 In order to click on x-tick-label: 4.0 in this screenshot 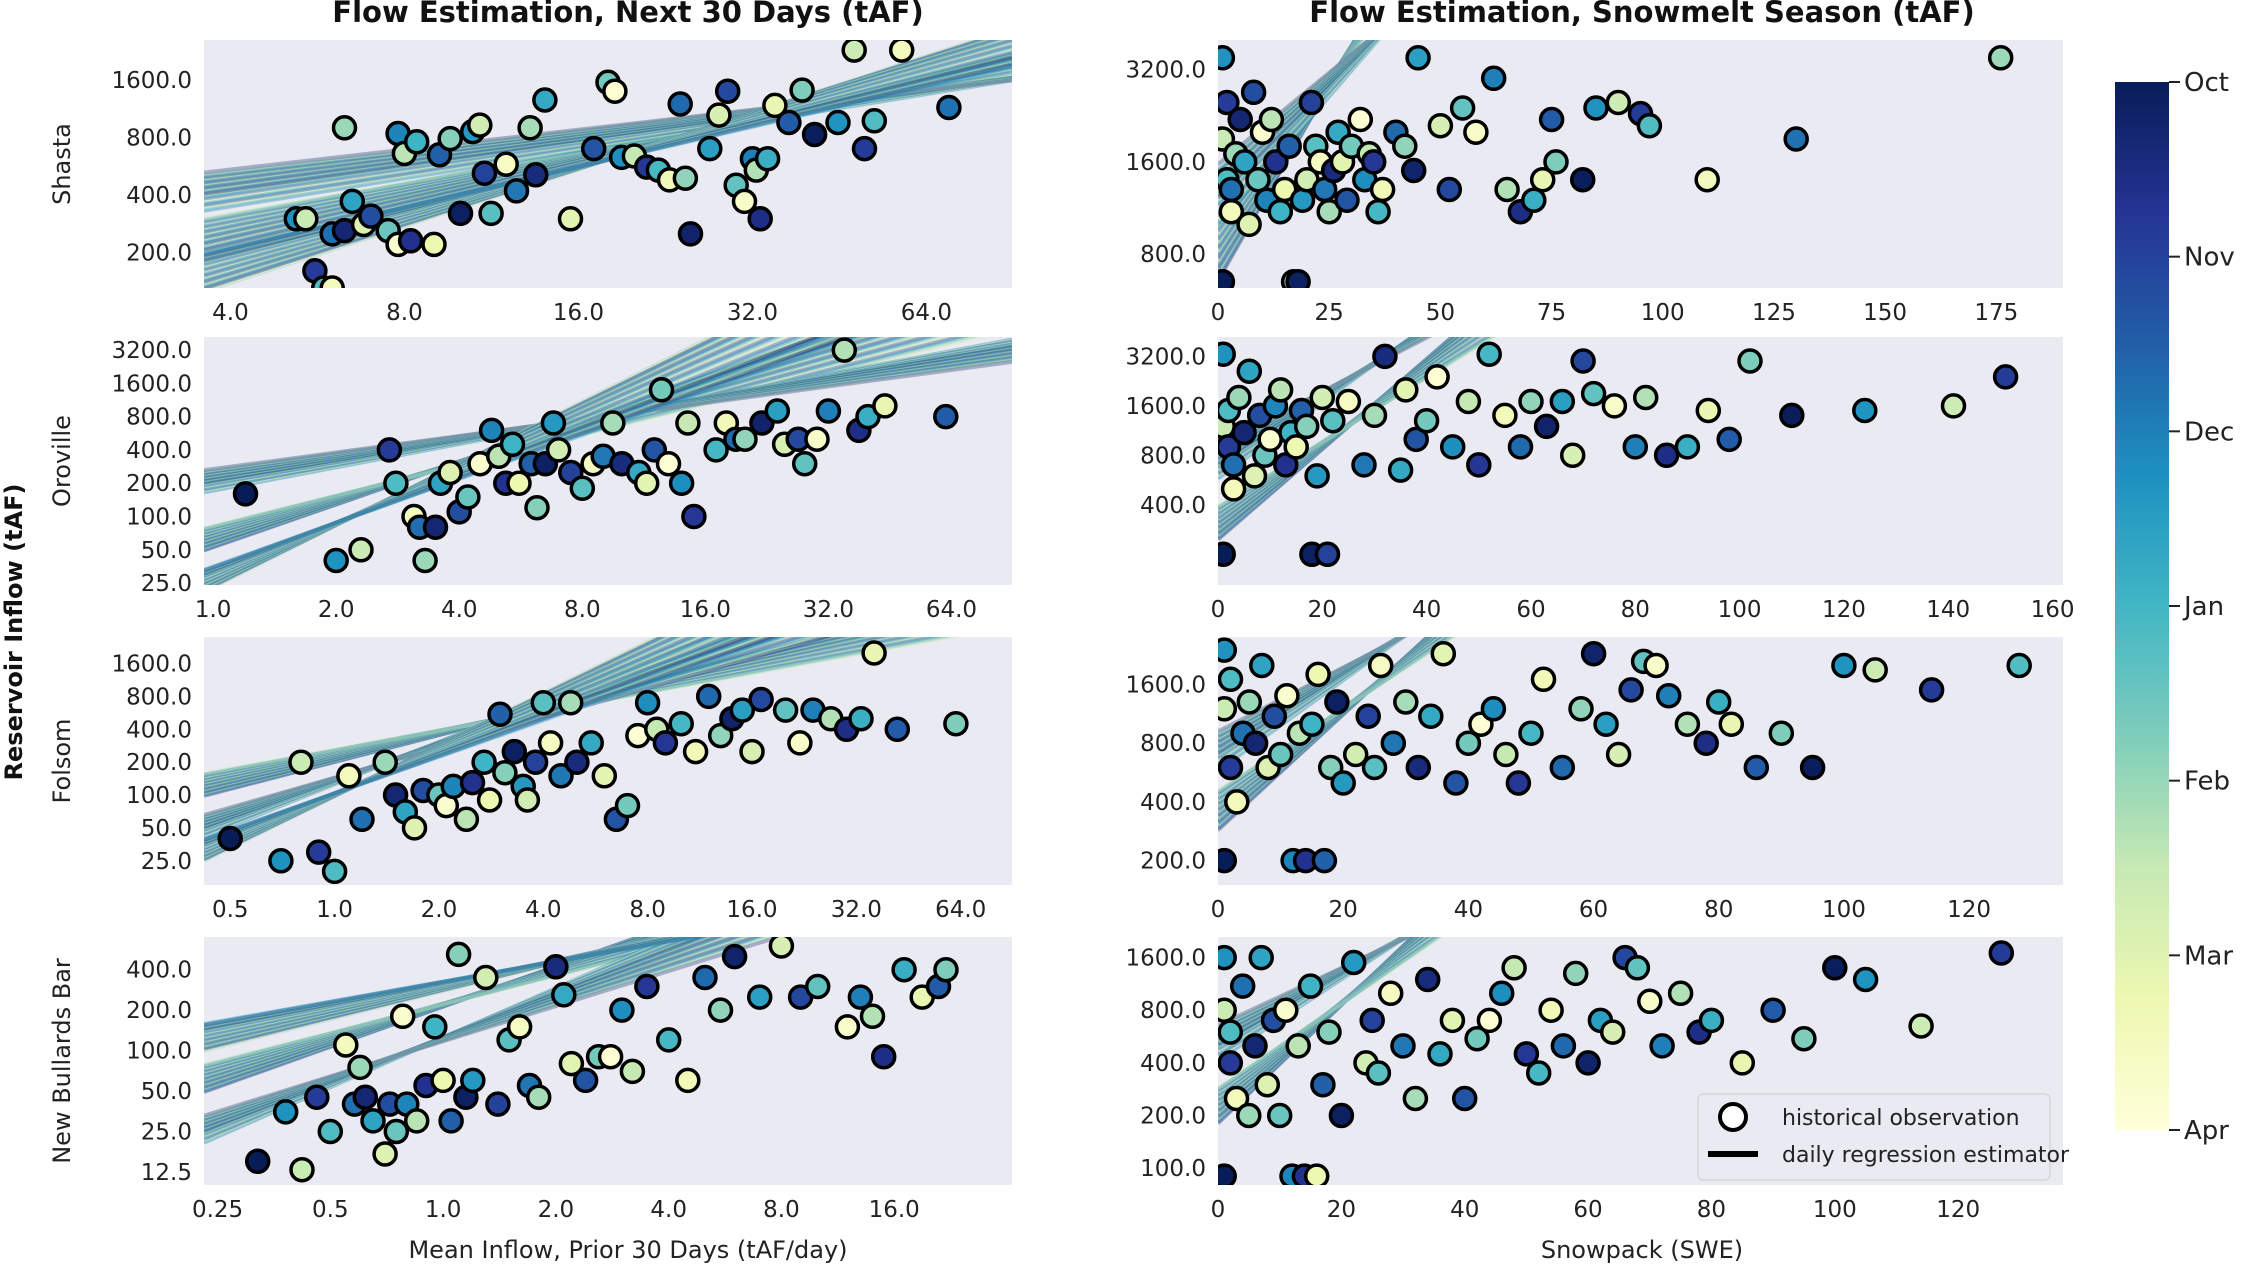, I will do `click(230, 313)`.